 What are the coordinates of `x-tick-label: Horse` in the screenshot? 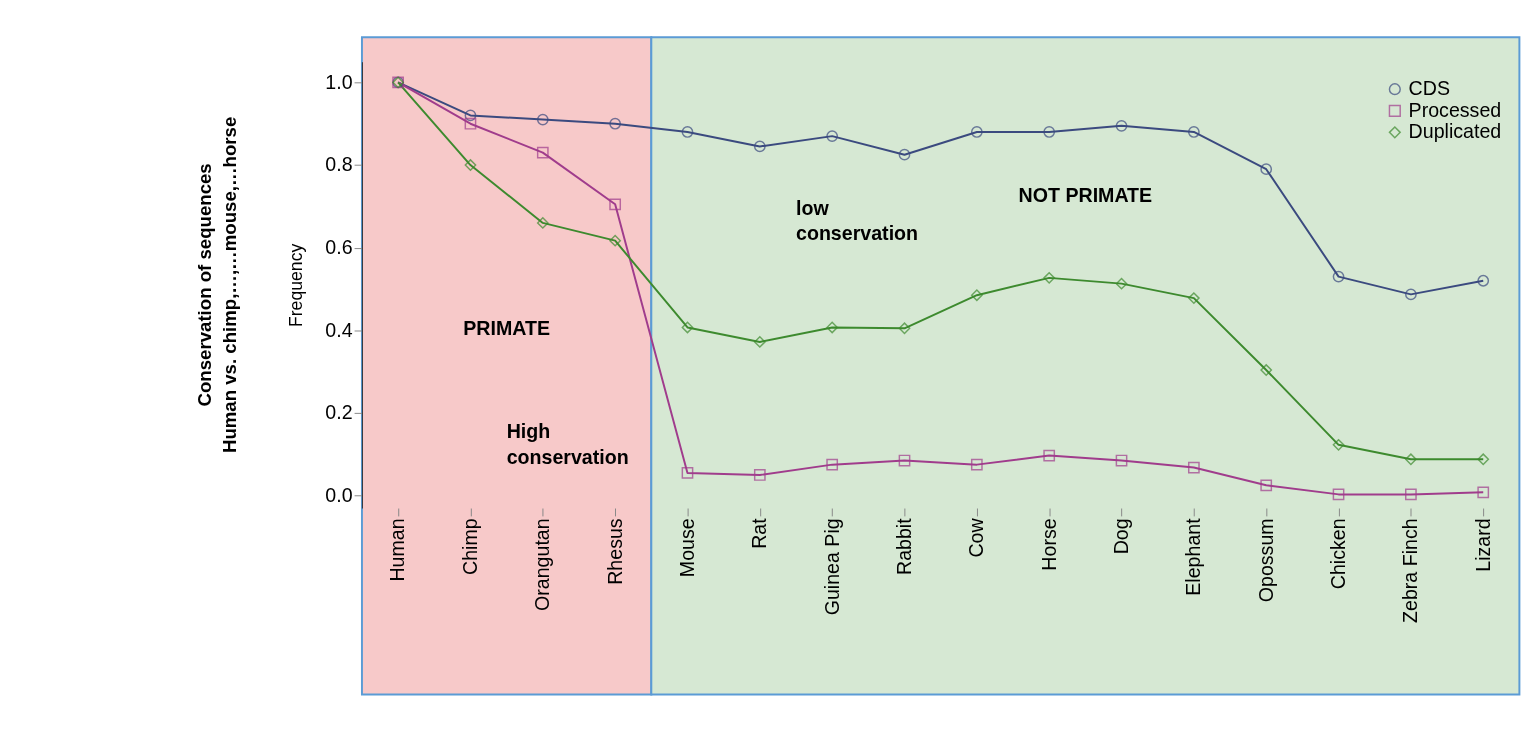 It's located at (1048, 544).